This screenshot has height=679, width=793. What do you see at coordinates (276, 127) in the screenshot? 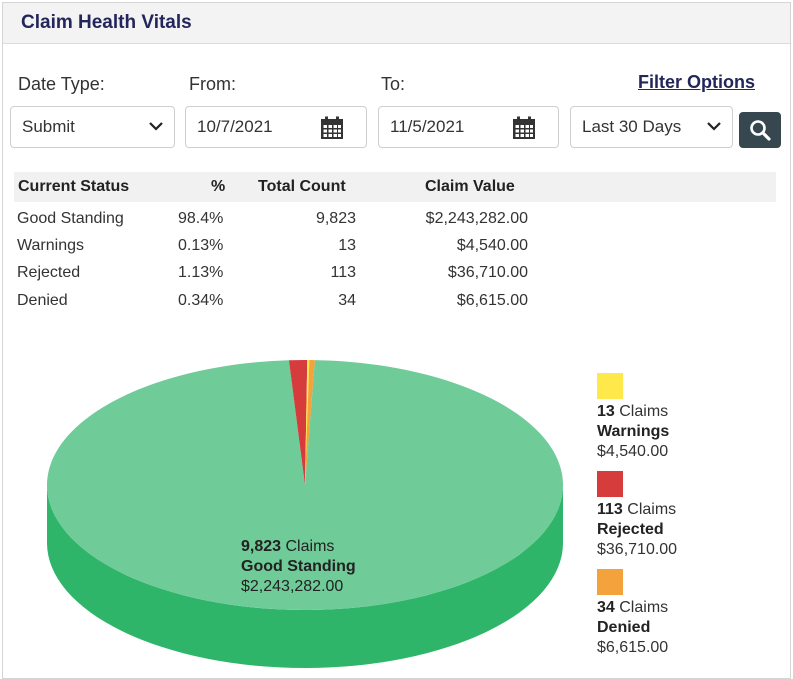
I see `from-date-input: 10/7/2021` at bounding box center [276, 127].